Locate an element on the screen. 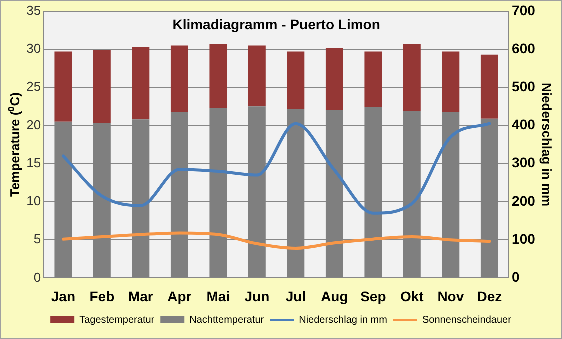 The height and width of the screenshot is (339, 562). y-tick-label: 25 is located at coordinates (34, 86).